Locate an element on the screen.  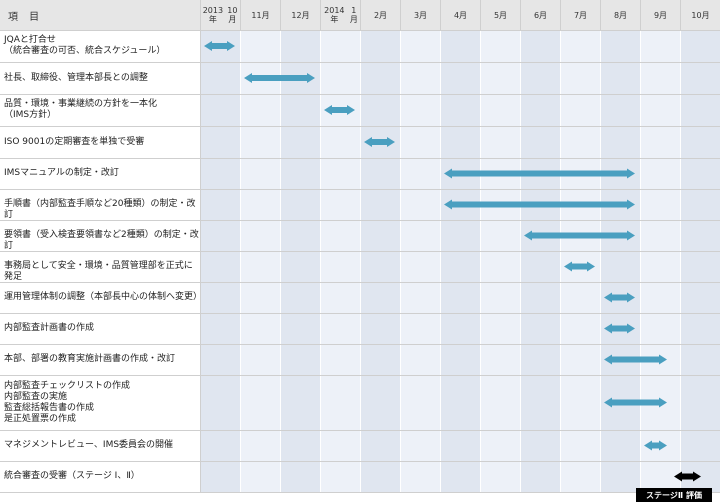
task-label: 統合審査の受審（ステージ Ⅰ、Ⅱ） is located at coordinates (101, 476).